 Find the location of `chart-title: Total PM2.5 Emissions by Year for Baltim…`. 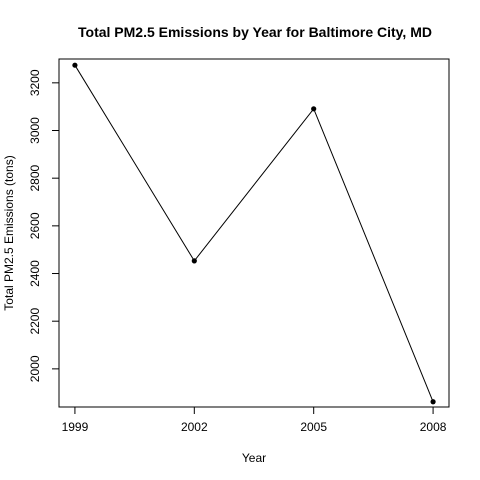

chart-title: Total PM2.5 Emissions by Year for Baltim… is located at coordinates (255, 32).